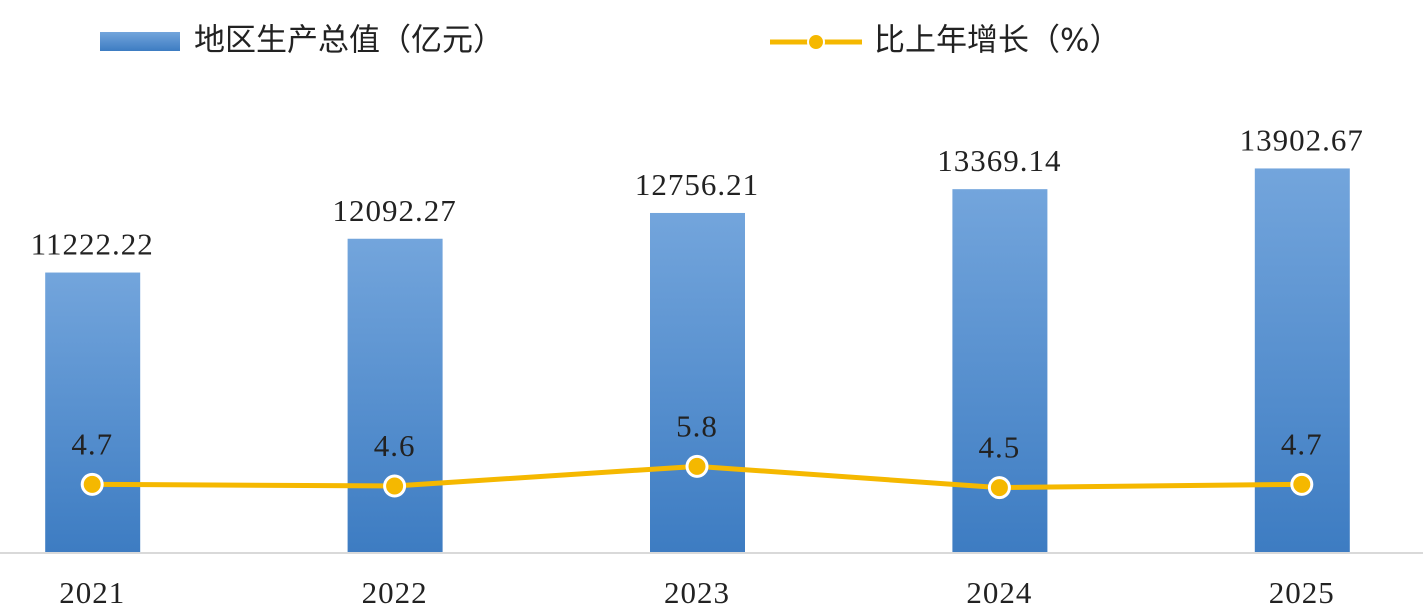 The width and height of the screenshot is (1423, 614). What do you see at coordinates (1000, 447) in the screenshot?
I see `value-label: 4.5` at bounding box center [1000, 447].